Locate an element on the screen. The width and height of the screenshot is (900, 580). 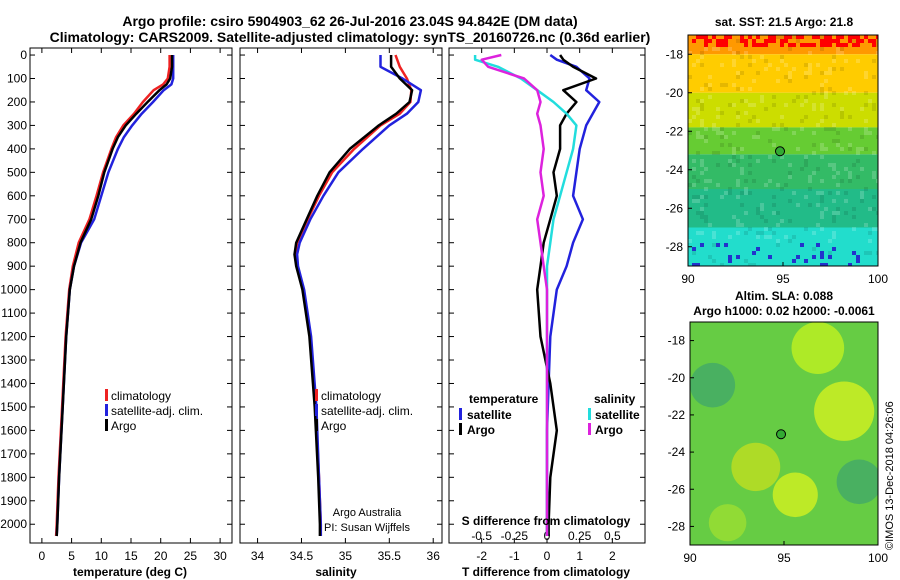
legend-swatch-argo is located at coordinates (460, 429).